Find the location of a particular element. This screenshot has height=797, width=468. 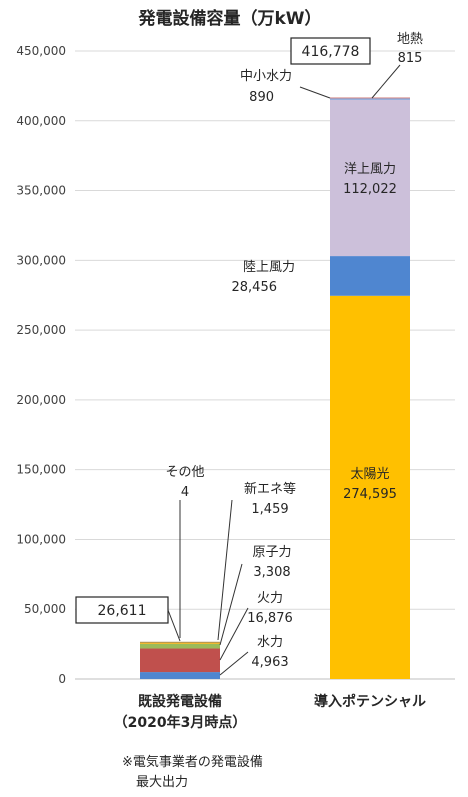

series-name-label: 水力 is located at coordinates (270, 642).